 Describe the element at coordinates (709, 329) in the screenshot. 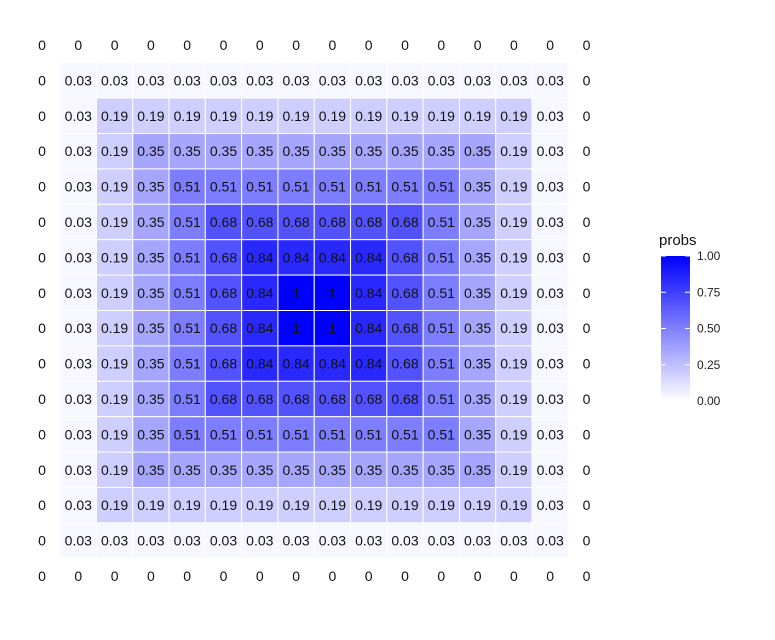

I see `legend-tick-label: 0.50` at that location.